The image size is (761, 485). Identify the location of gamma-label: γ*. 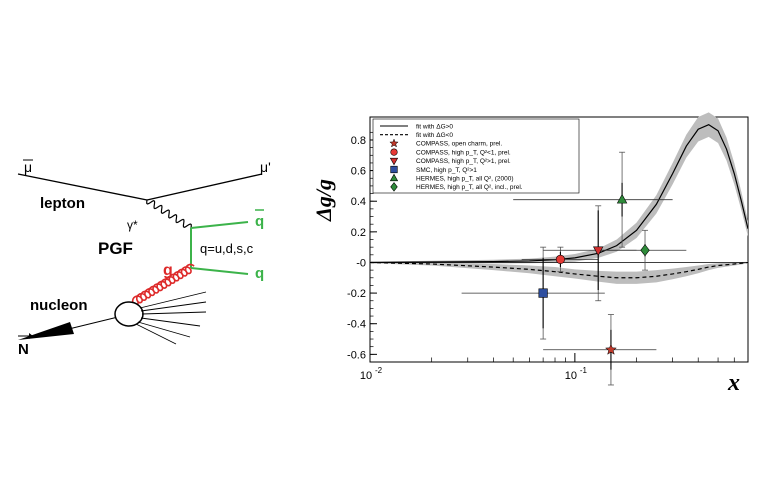
(132, 225).